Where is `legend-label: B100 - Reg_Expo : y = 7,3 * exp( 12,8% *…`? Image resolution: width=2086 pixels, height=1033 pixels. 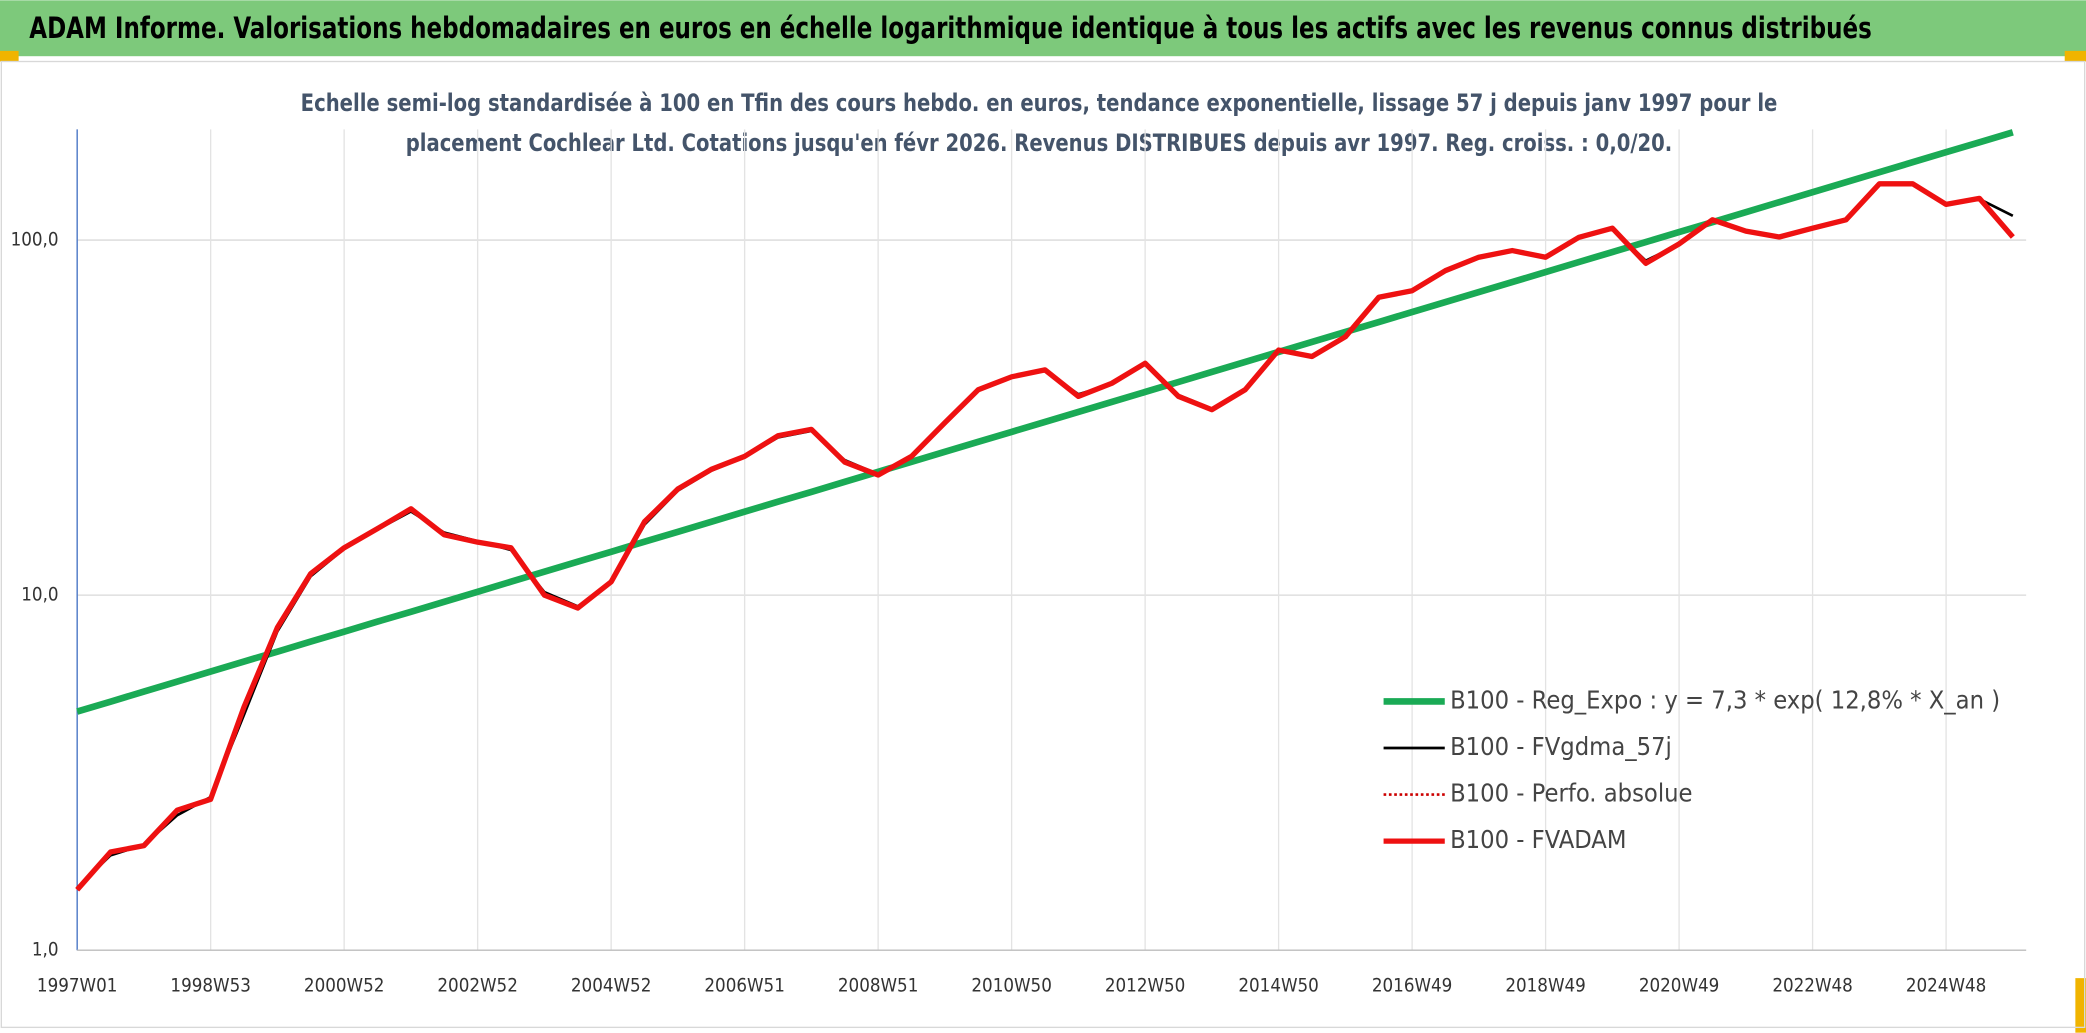 legend-label: B100 - Reg_Expo : y = 7,3 * exp( 12,8% *… is located at coordinates (1725, 699).